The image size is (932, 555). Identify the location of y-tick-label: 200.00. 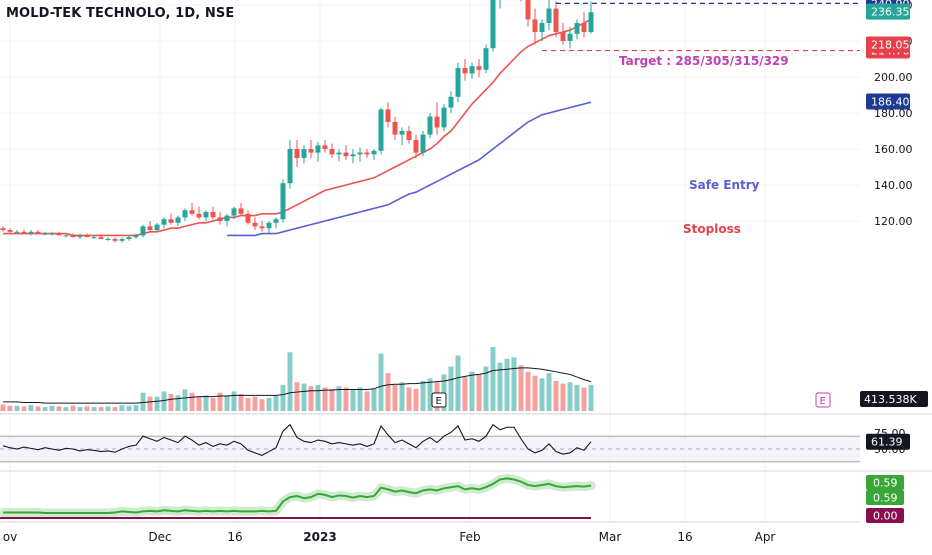
(893, 77).